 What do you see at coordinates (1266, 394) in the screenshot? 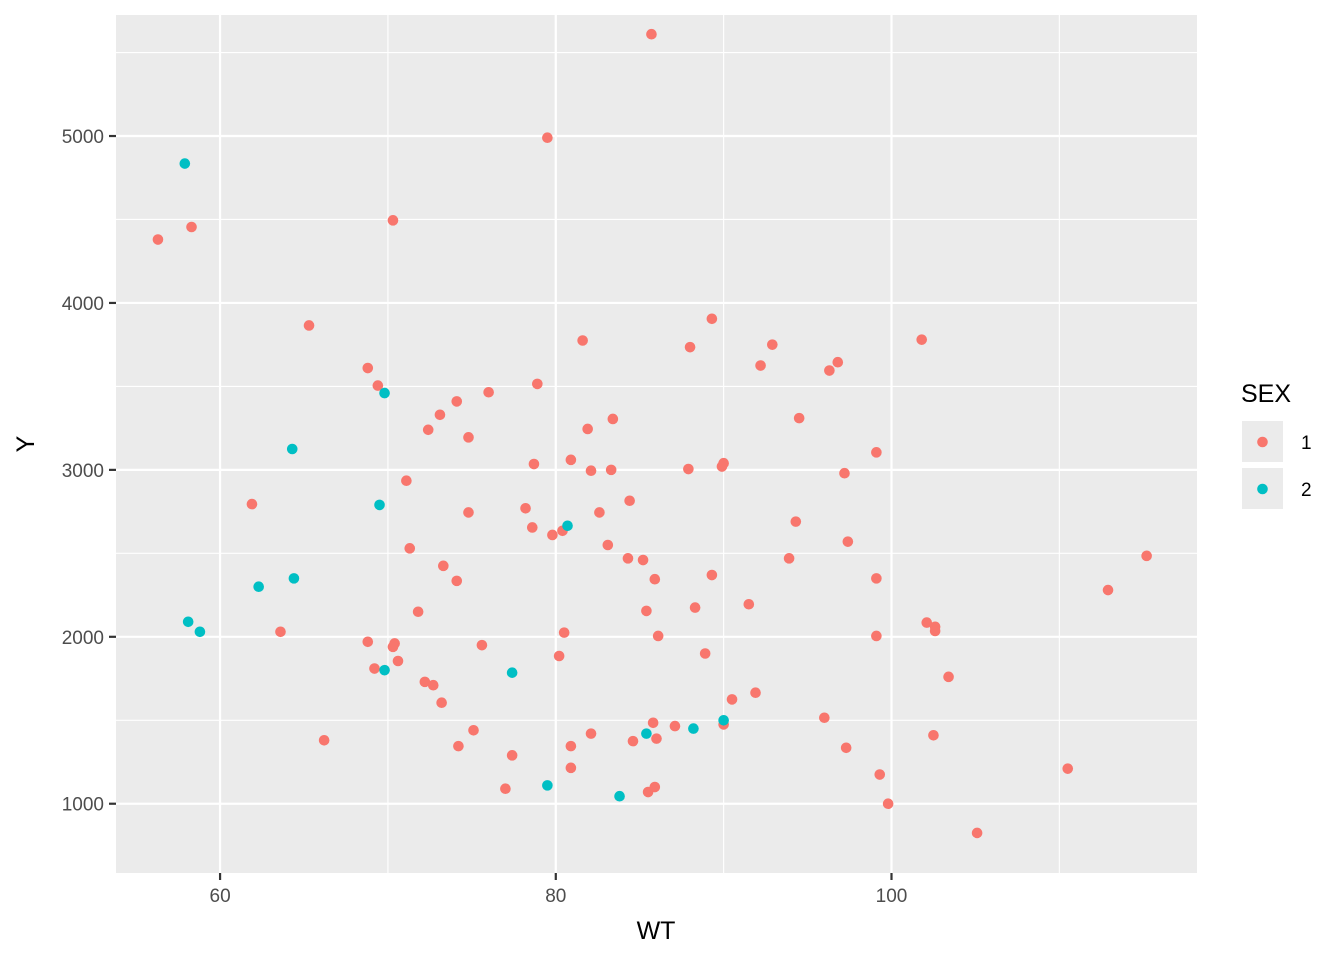
I see `legend-title: SEX` at bounding box center [1266, 394].